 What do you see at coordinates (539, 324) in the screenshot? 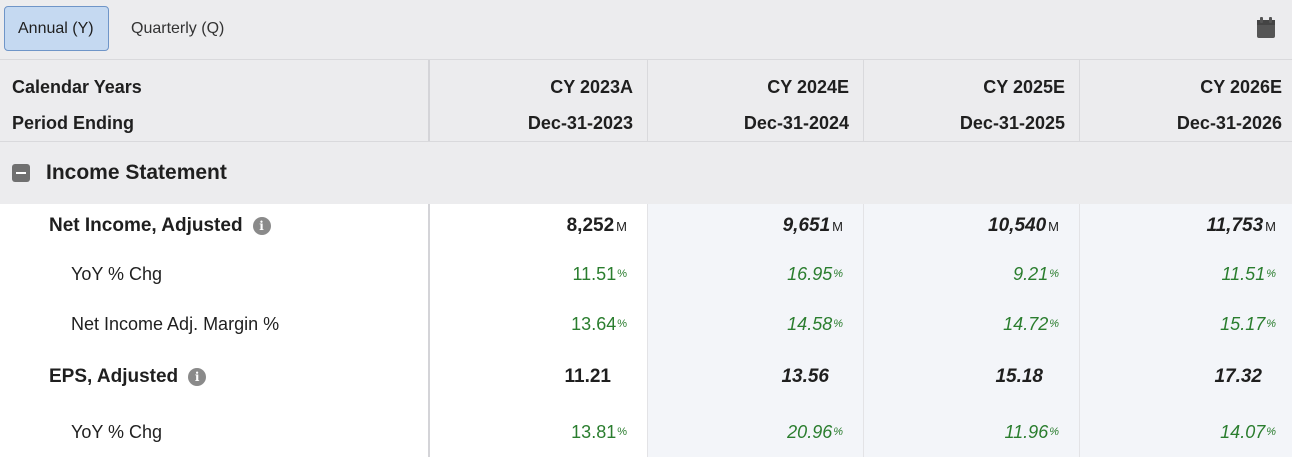
I see `table-cell: 13.64%` at bounding box center [539, 324].